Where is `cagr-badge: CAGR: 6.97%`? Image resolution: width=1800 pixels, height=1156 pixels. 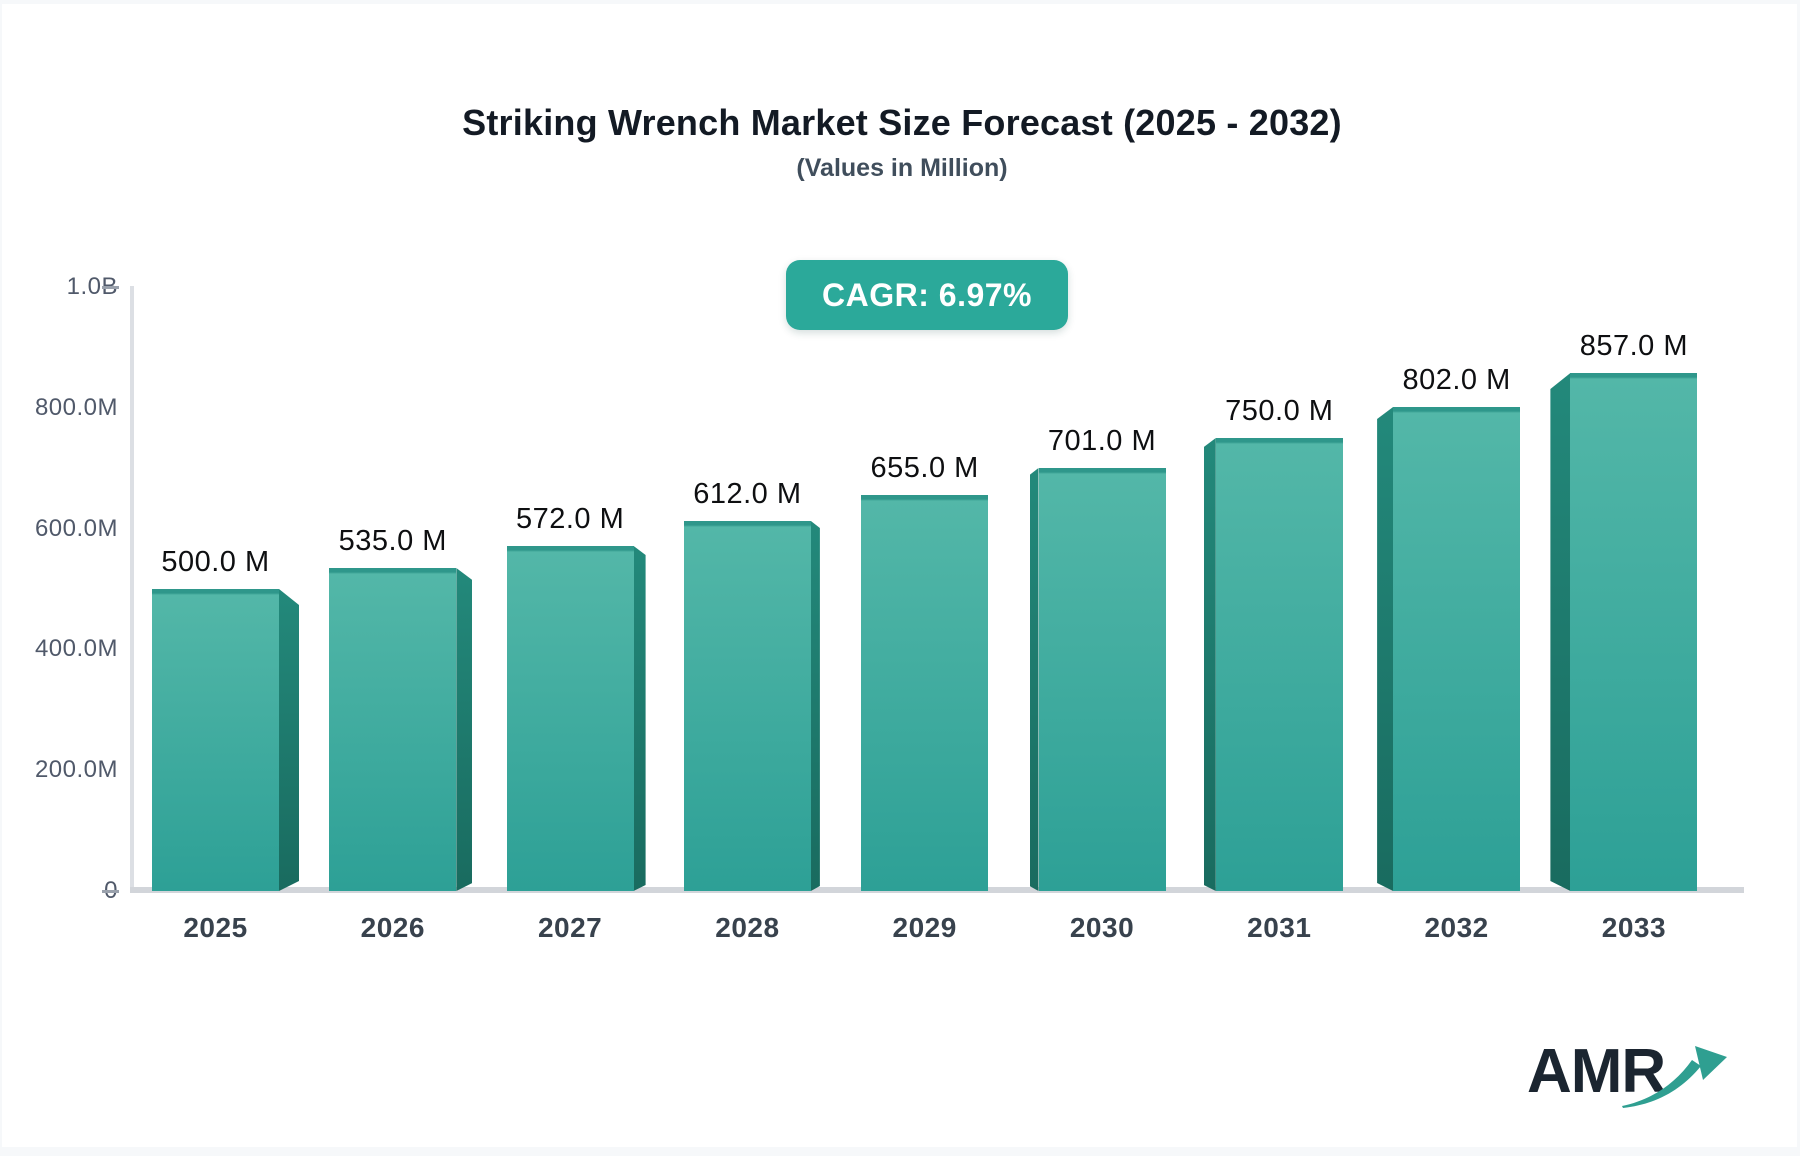
cagr-badge: CAGR: 6.97% is located at coordinates (927, 295).